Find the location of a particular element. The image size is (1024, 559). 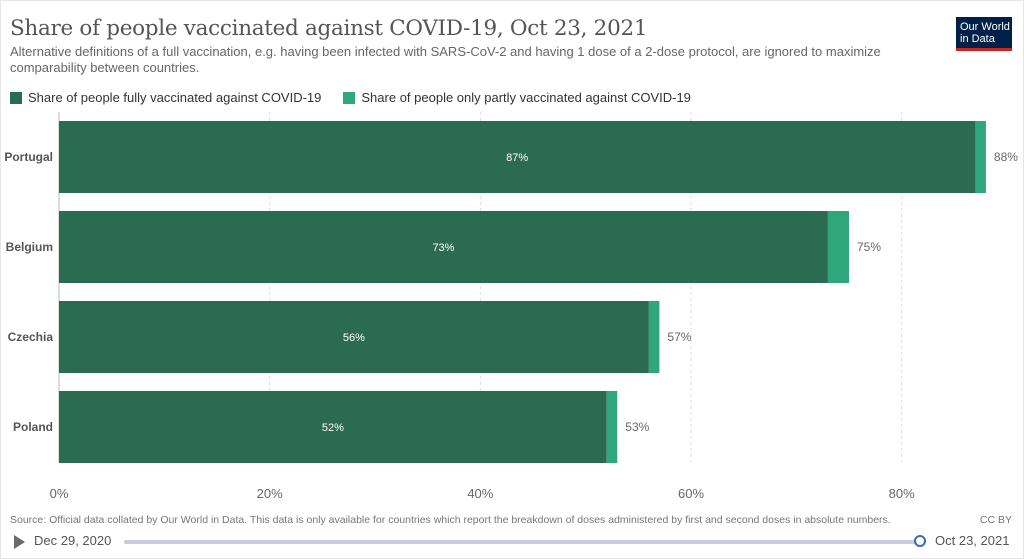

bar-value-label: 56% is located at coordinates (354, 338).